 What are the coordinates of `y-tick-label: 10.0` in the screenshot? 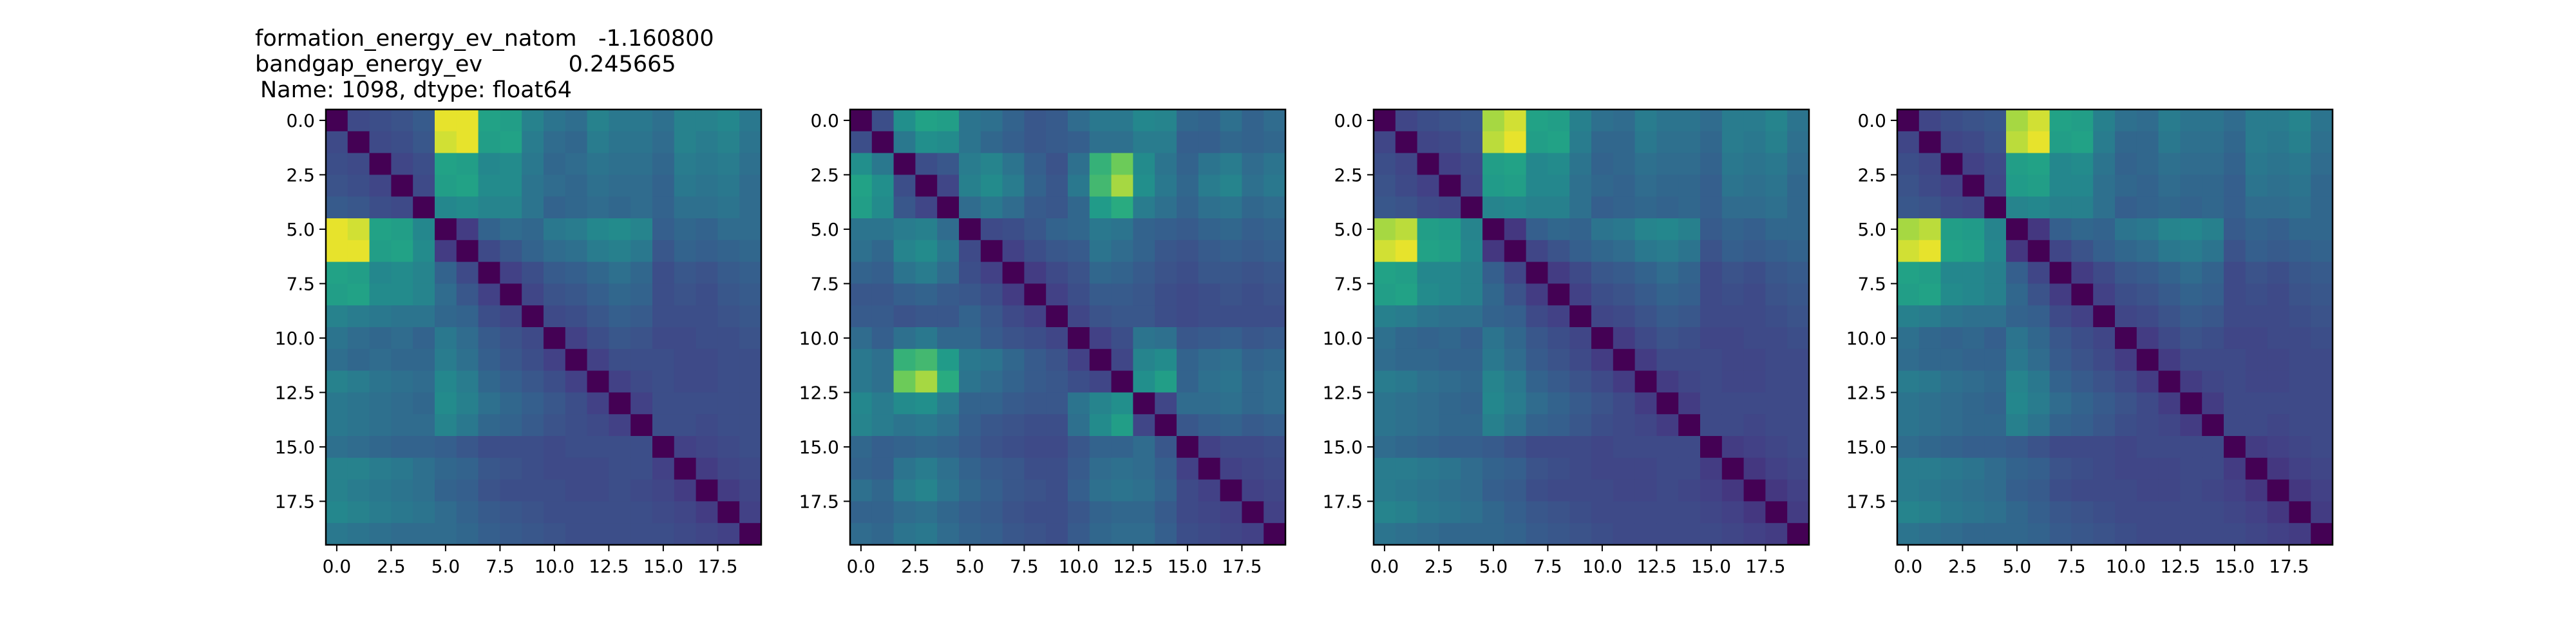 It's located at (819, 338).